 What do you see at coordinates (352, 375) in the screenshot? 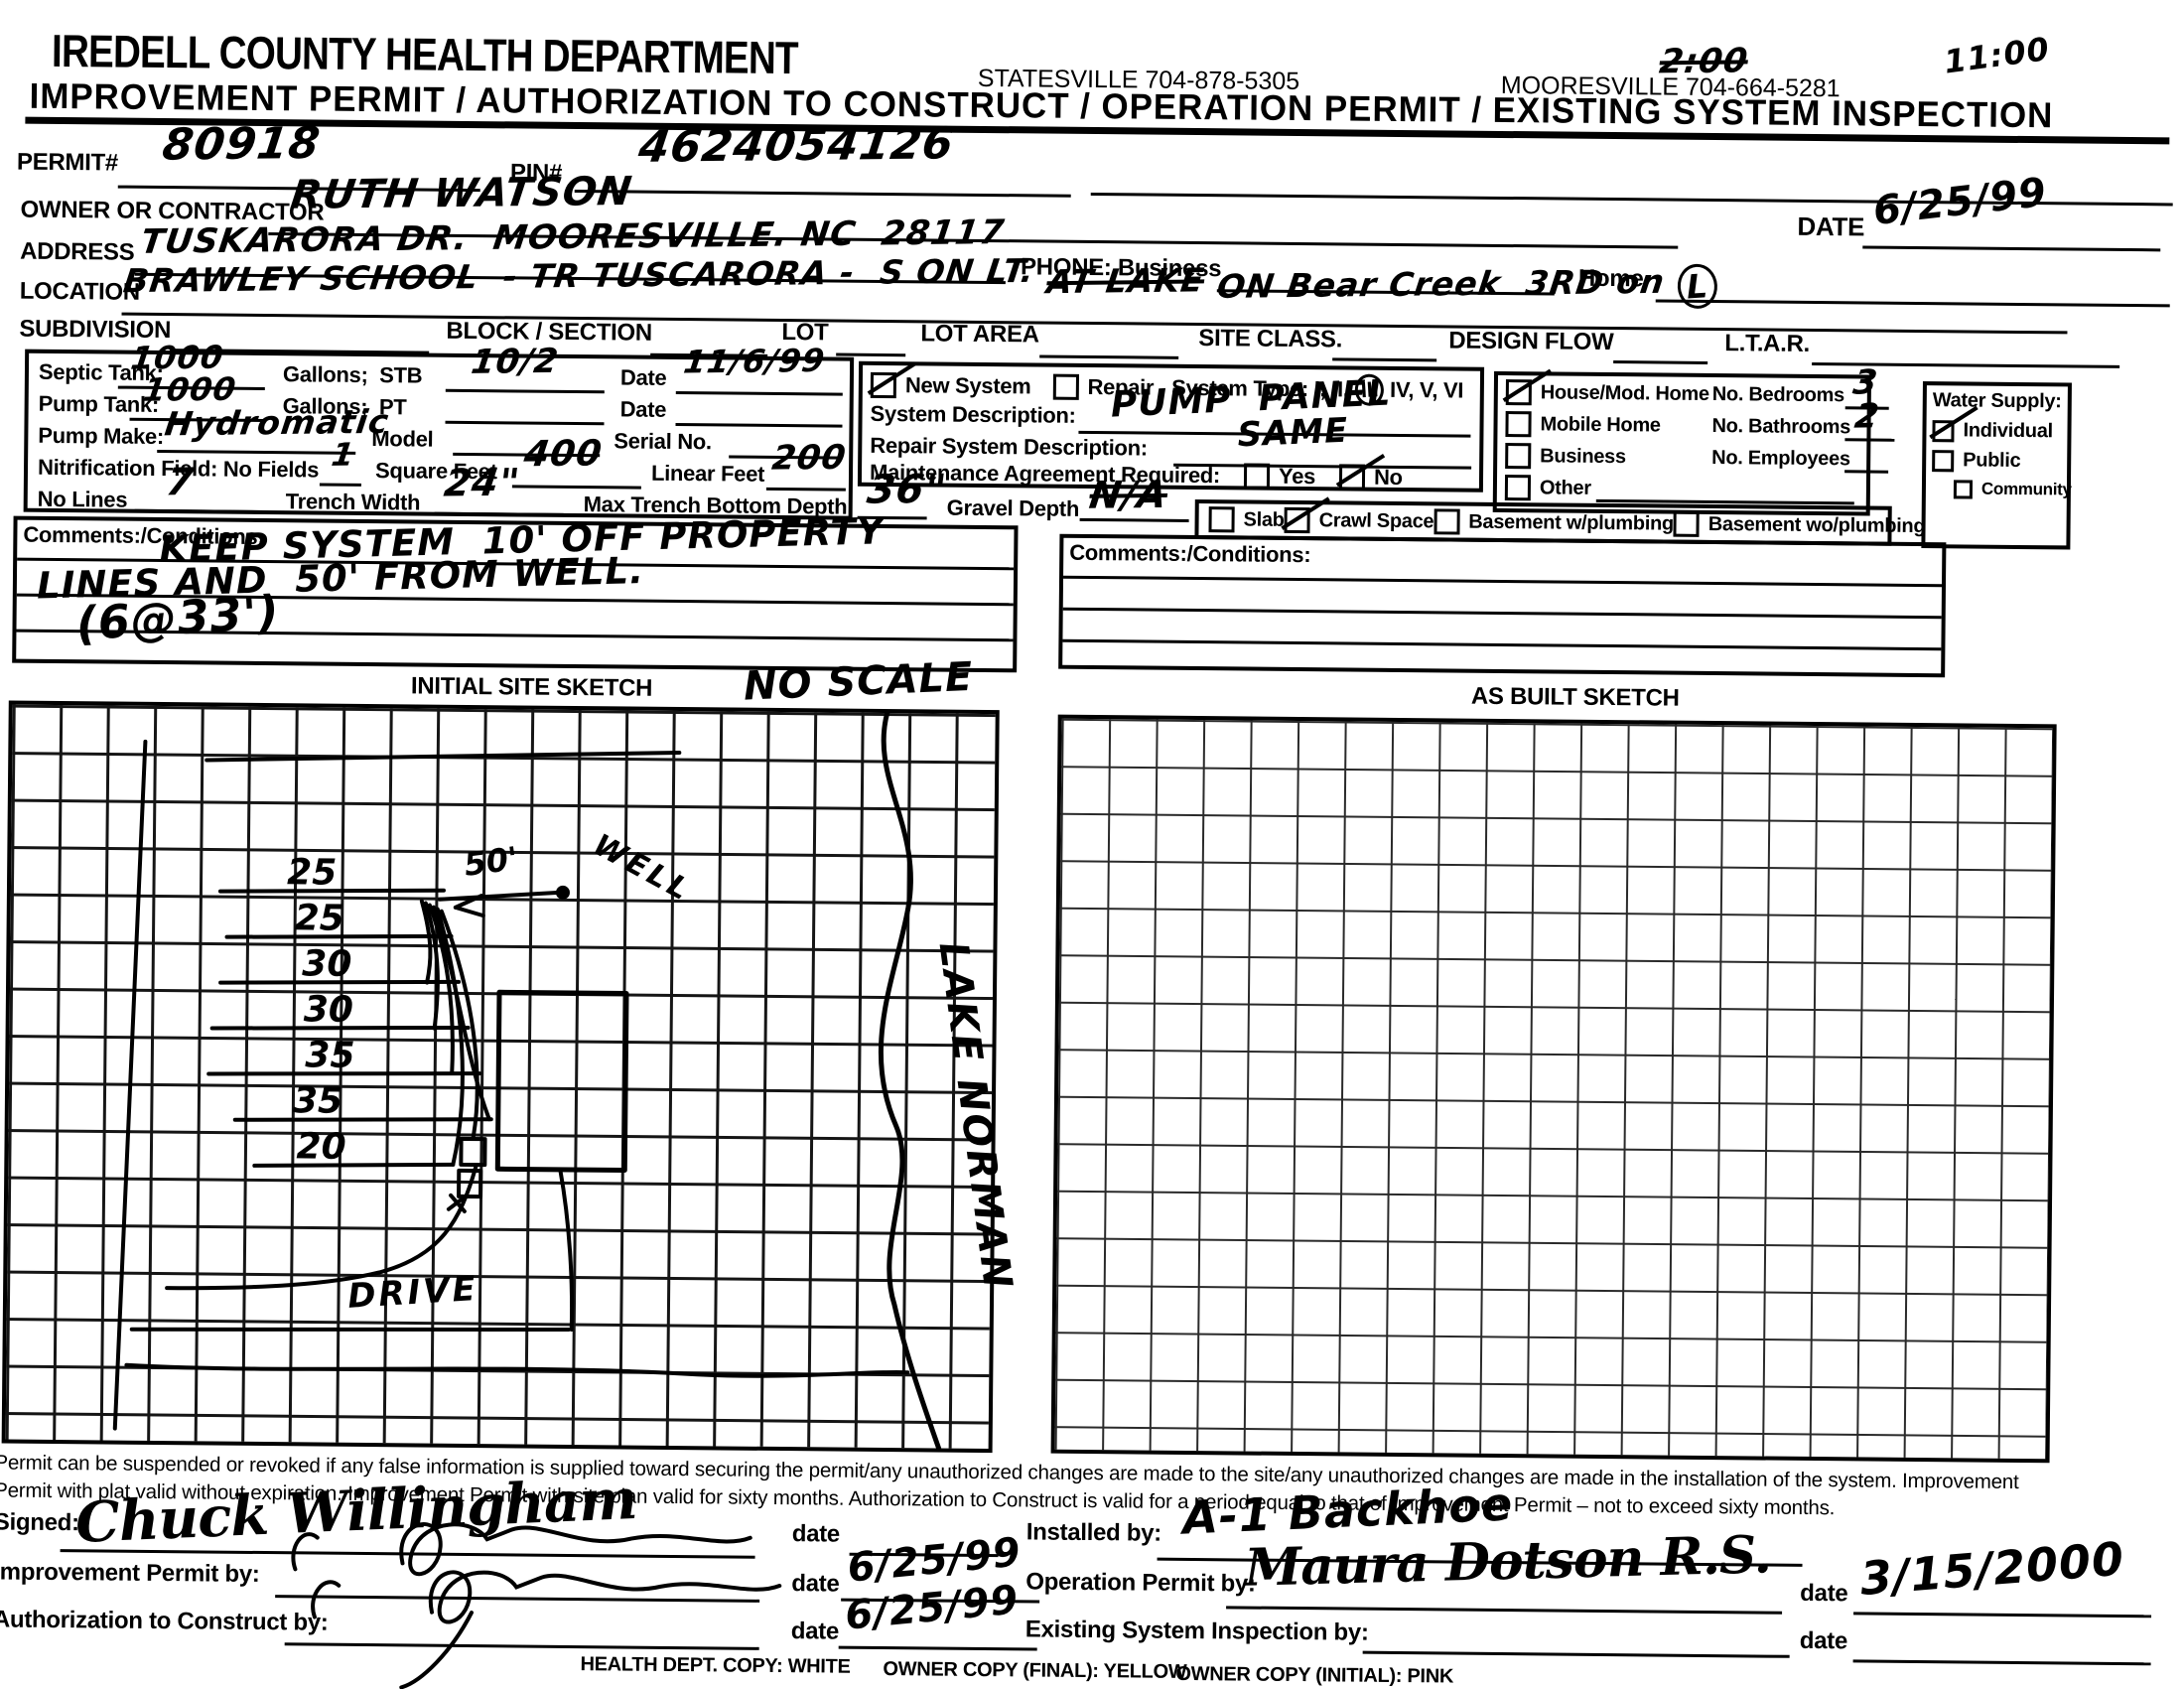
I see `gallons-stb-label: Gallons; STB` at bounding box center [352, 375].